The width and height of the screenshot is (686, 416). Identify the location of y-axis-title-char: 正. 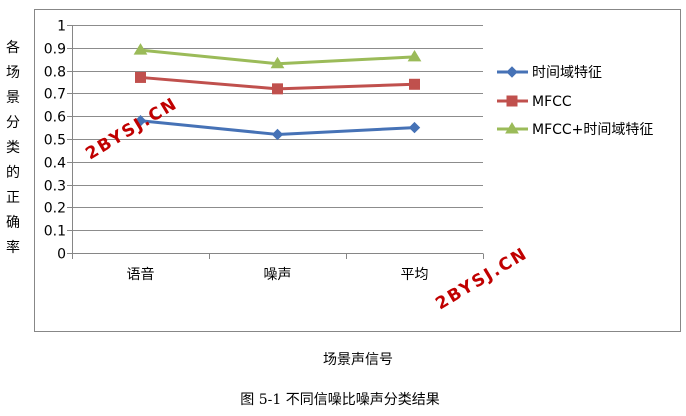
(13, 198).